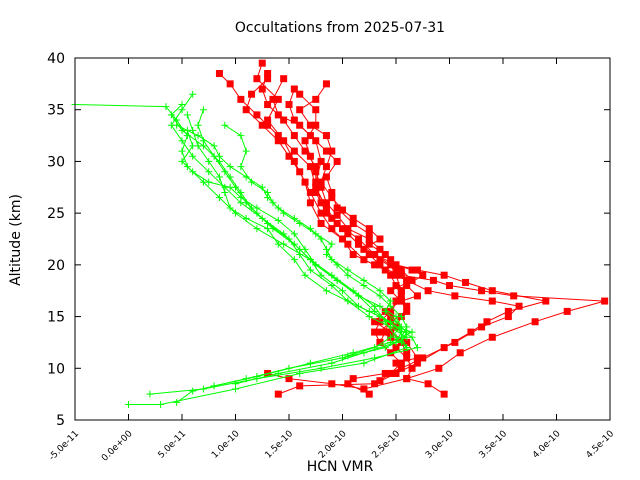 The height and width of the screenshot is (480, 640). Describe the element at coordinates (56, 318) in the screenshot. I see `y-tick-label: 15` at that location.